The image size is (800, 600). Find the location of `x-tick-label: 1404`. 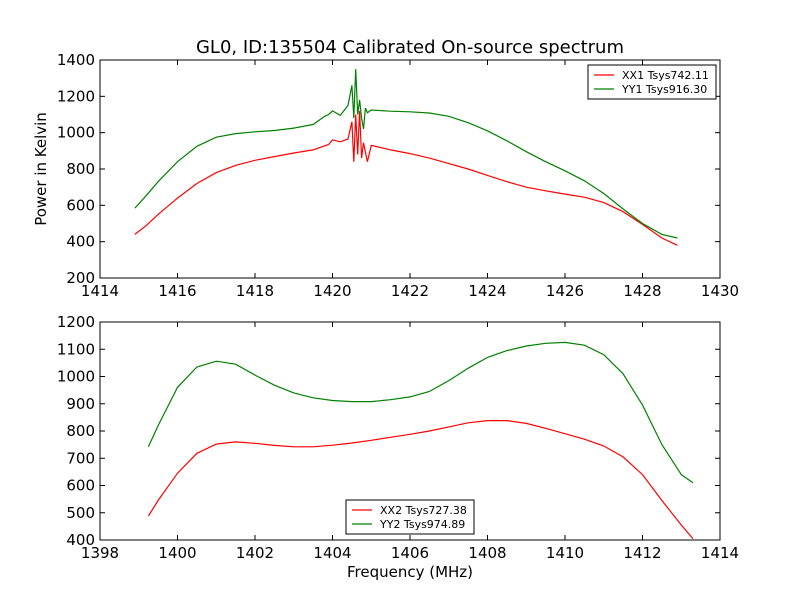

x-tick-label: 1404 is located at coordinates (332, 553).